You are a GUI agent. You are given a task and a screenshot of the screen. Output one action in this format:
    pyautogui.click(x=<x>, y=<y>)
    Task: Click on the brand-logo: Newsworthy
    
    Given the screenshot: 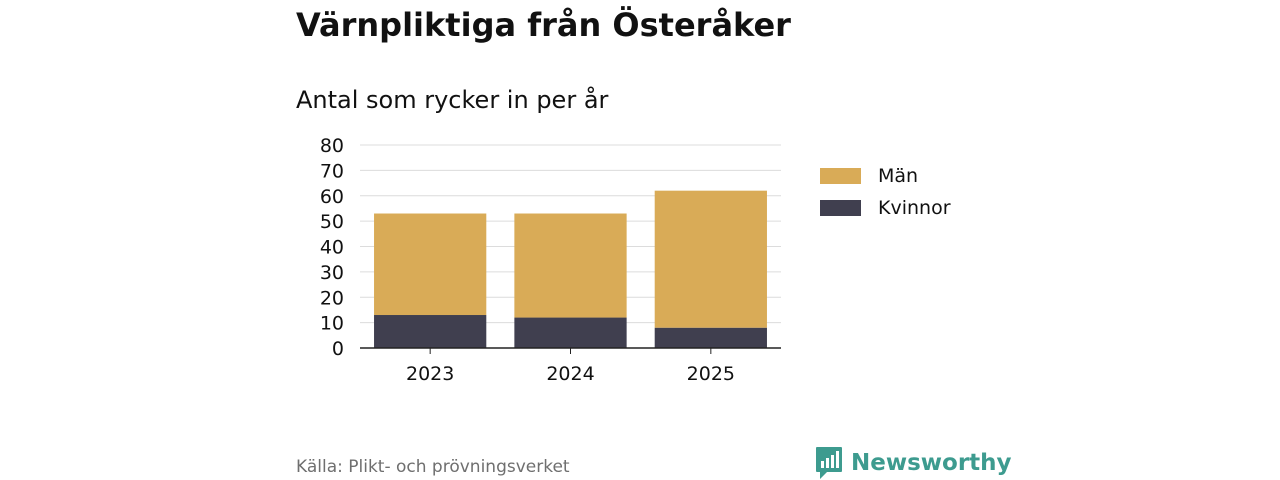 What is the action you would take?
    pyautogui.click(x=913, y=463)
    